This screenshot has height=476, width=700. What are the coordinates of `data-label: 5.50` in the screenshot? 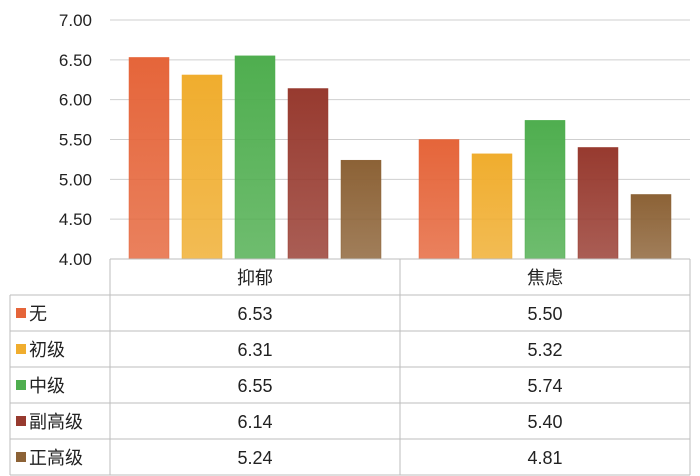 It's located at (544, 314).